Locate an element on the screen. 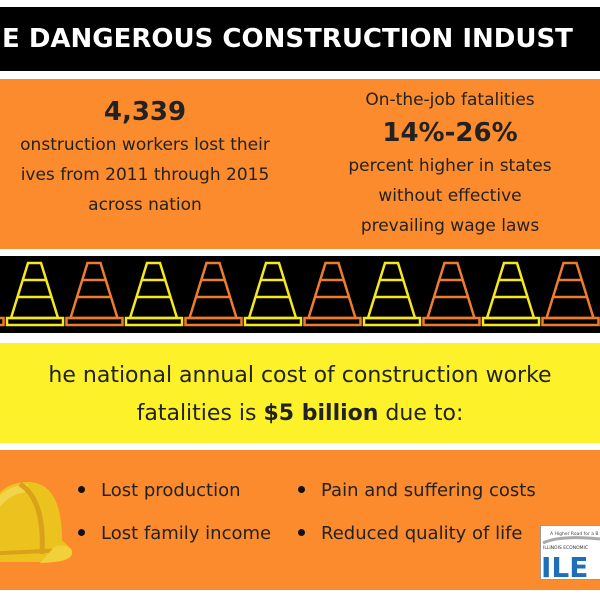 This screenshot has height=600, width=600. cost-text-2: fatalities is $5 billion due to: is located at coordinates (300, 414).